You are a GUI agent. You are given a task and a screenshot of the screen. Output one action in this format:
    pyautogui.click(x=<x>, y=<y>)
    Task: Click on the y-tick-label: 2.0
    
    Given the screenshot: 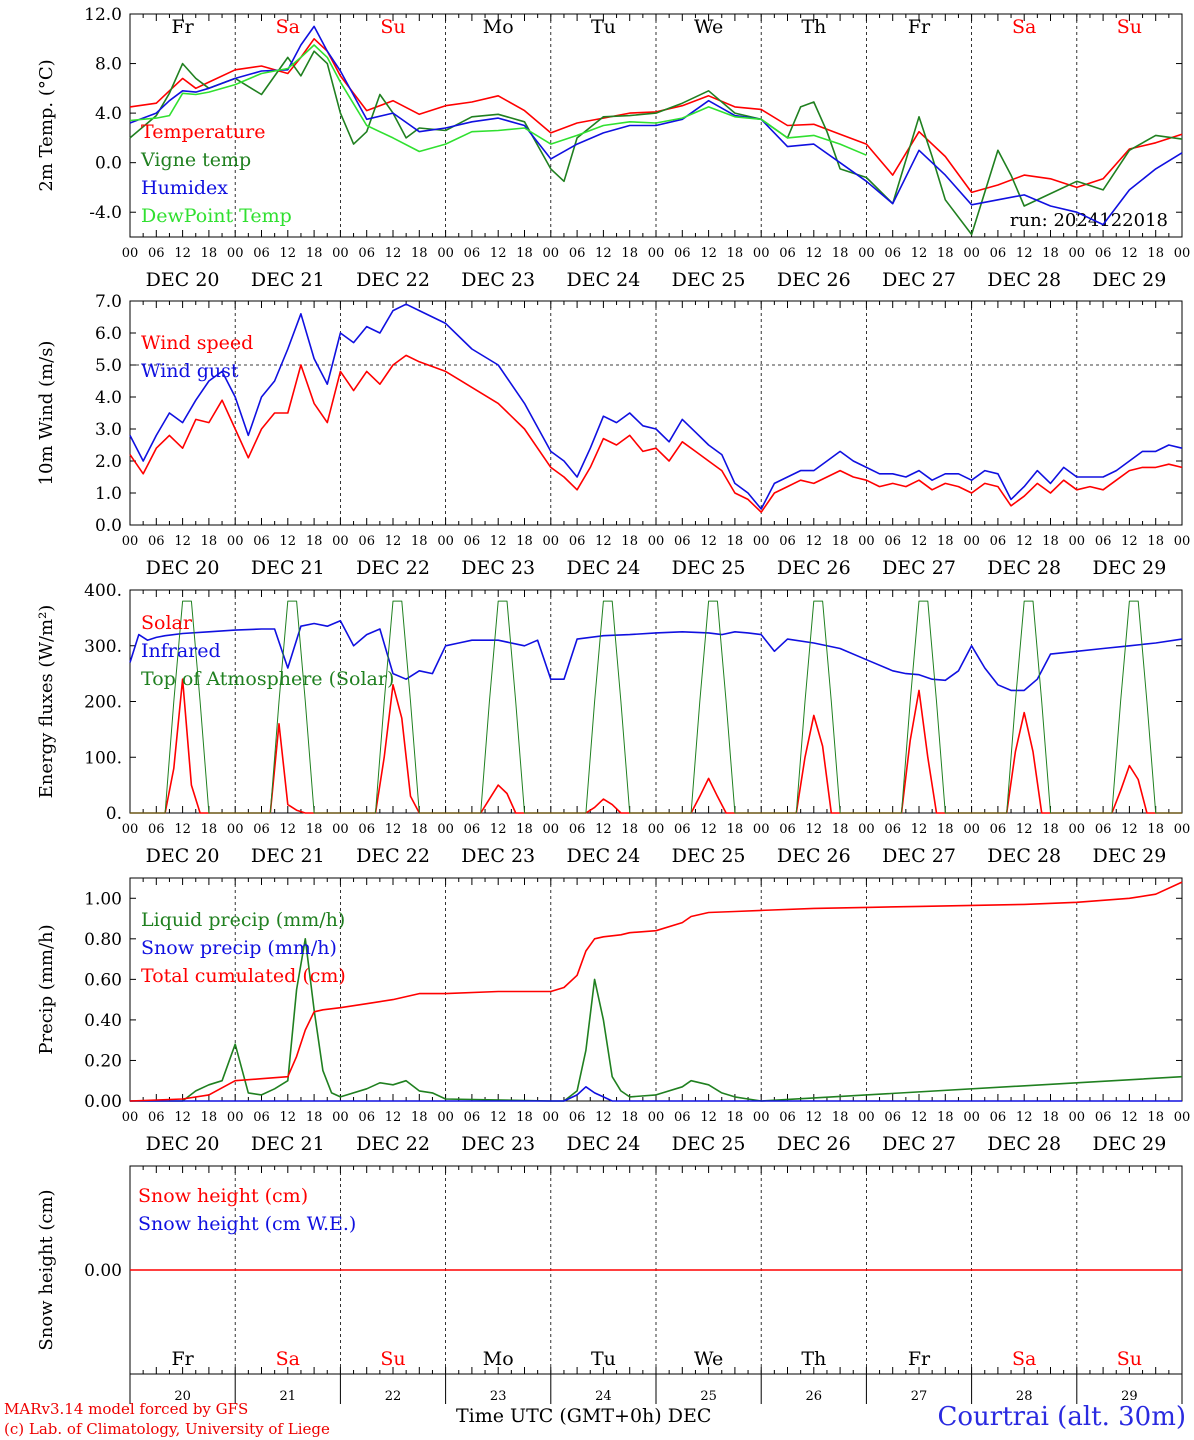 What is the action you would take?
    pyautogui.click(x=108, y=462)
    